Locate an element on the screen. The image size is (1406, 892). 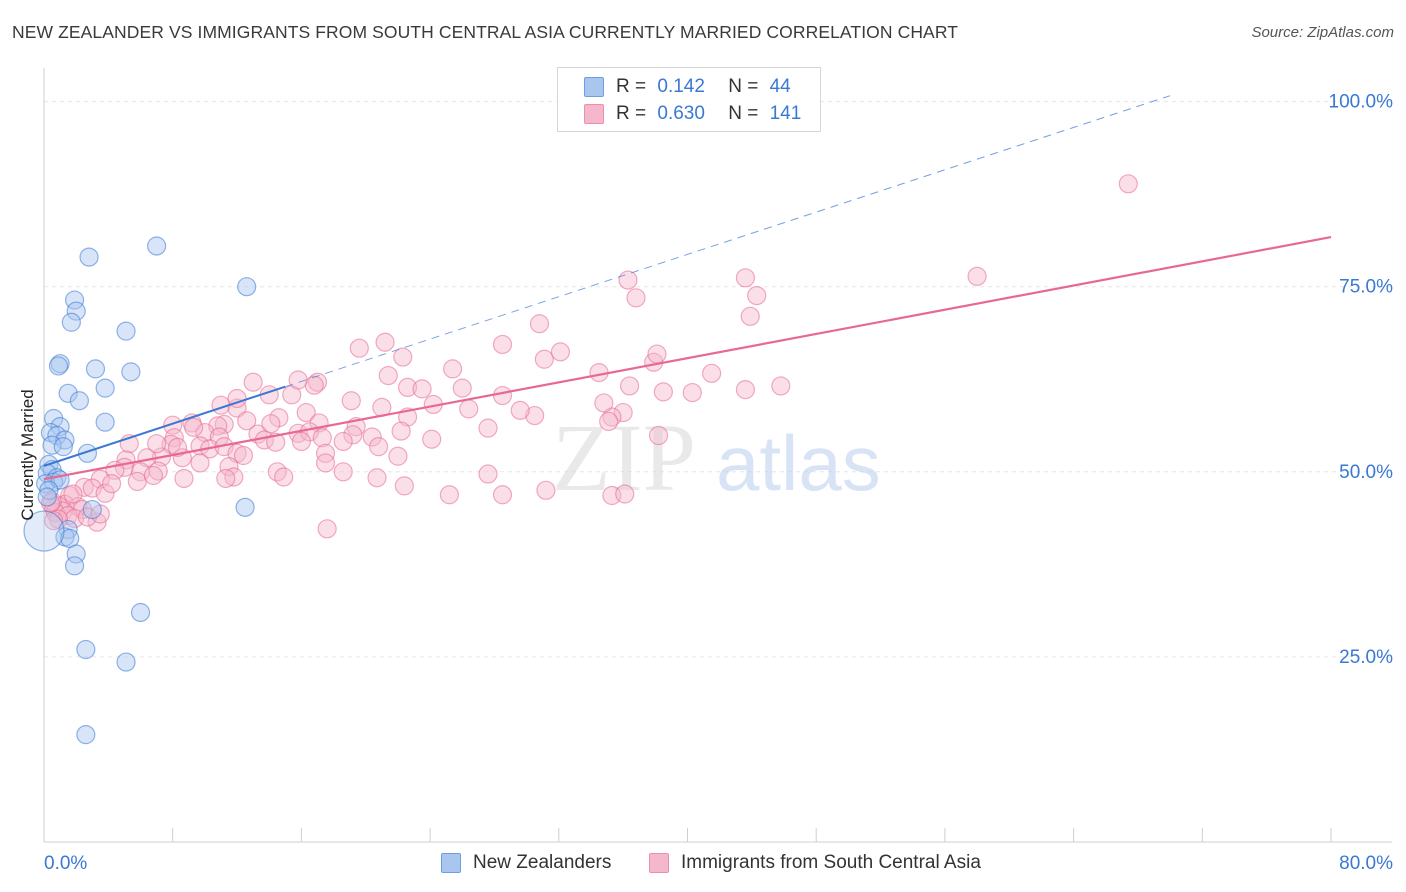
legend-label: Immigrants from South Central Asia is located at coordinates (831, 862).